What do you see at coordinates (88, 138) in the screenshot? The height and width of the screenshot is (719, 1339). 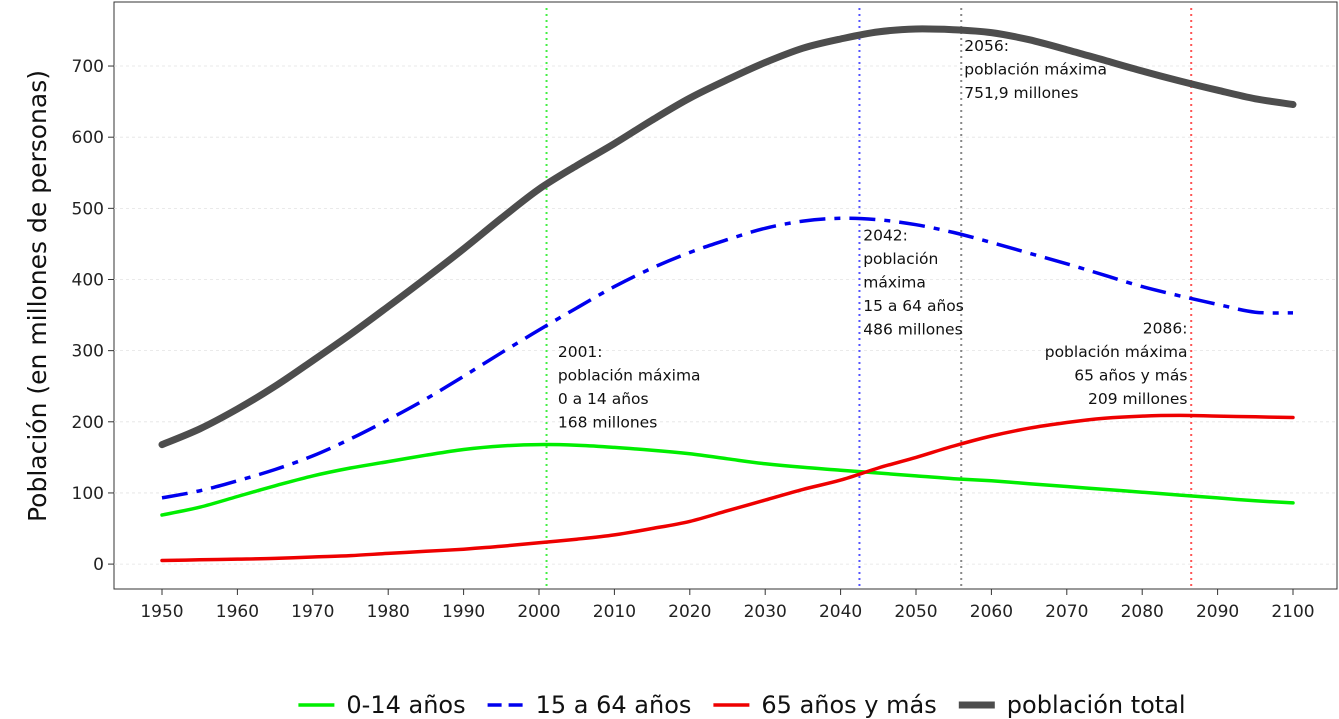 I see `y-tick-label: 600` at bounding box center [88, 138].